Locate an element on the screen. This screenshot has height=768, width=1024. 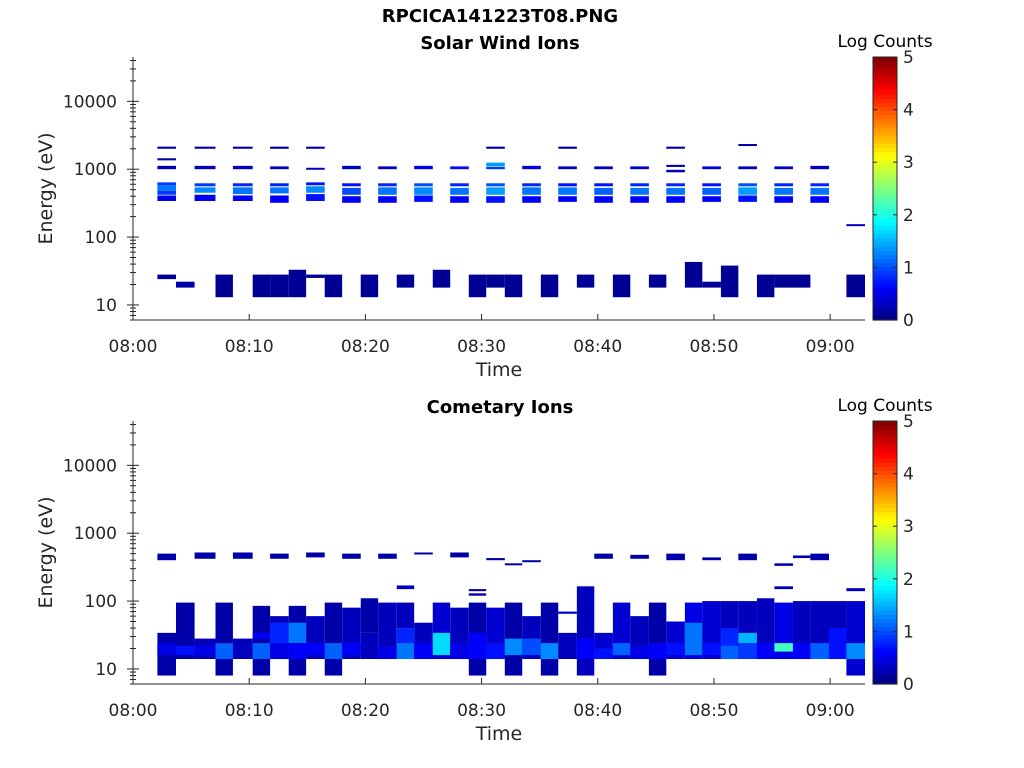
x-axis-label: Time is located at coordinates (499, 734).